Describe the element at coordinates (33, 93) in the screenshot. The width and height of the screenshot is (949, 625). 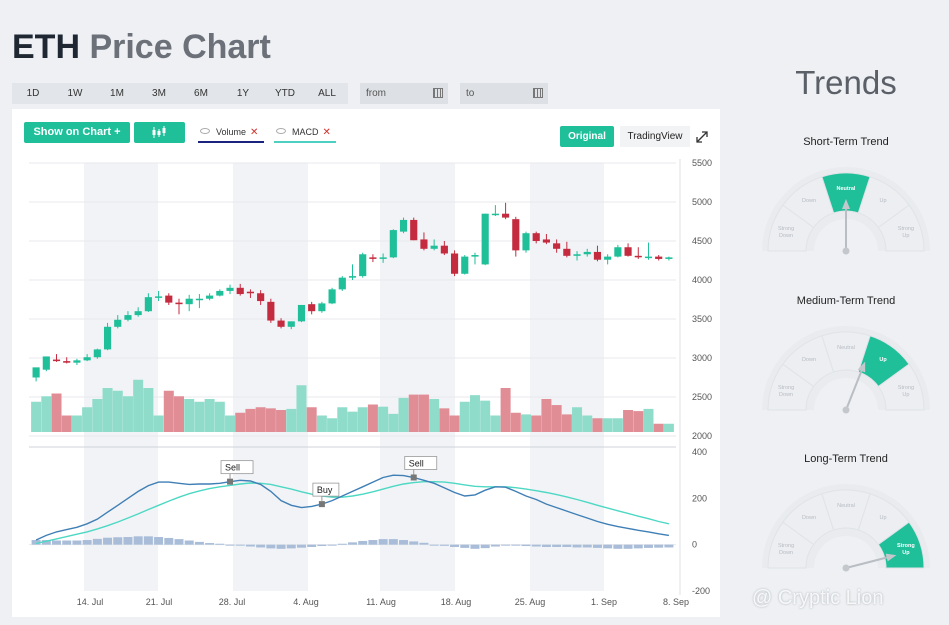
I see `range-button-1d: 1D` at that location.